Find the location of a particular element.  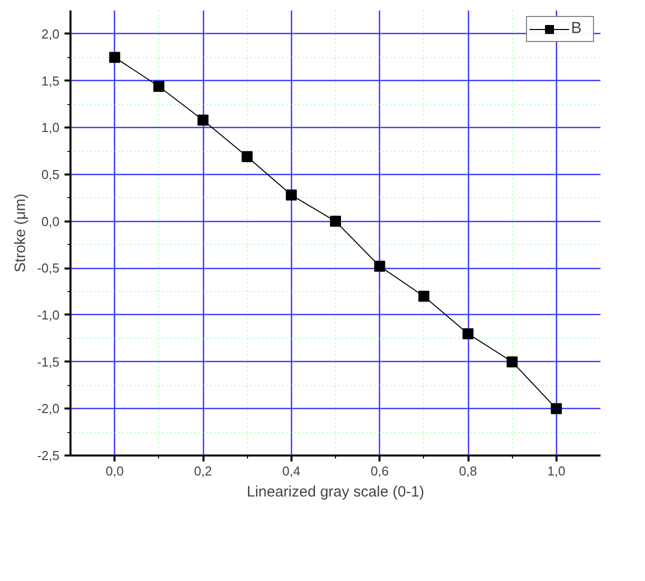

x-tick-label: 0,4 is located at coordinates (291, 471).